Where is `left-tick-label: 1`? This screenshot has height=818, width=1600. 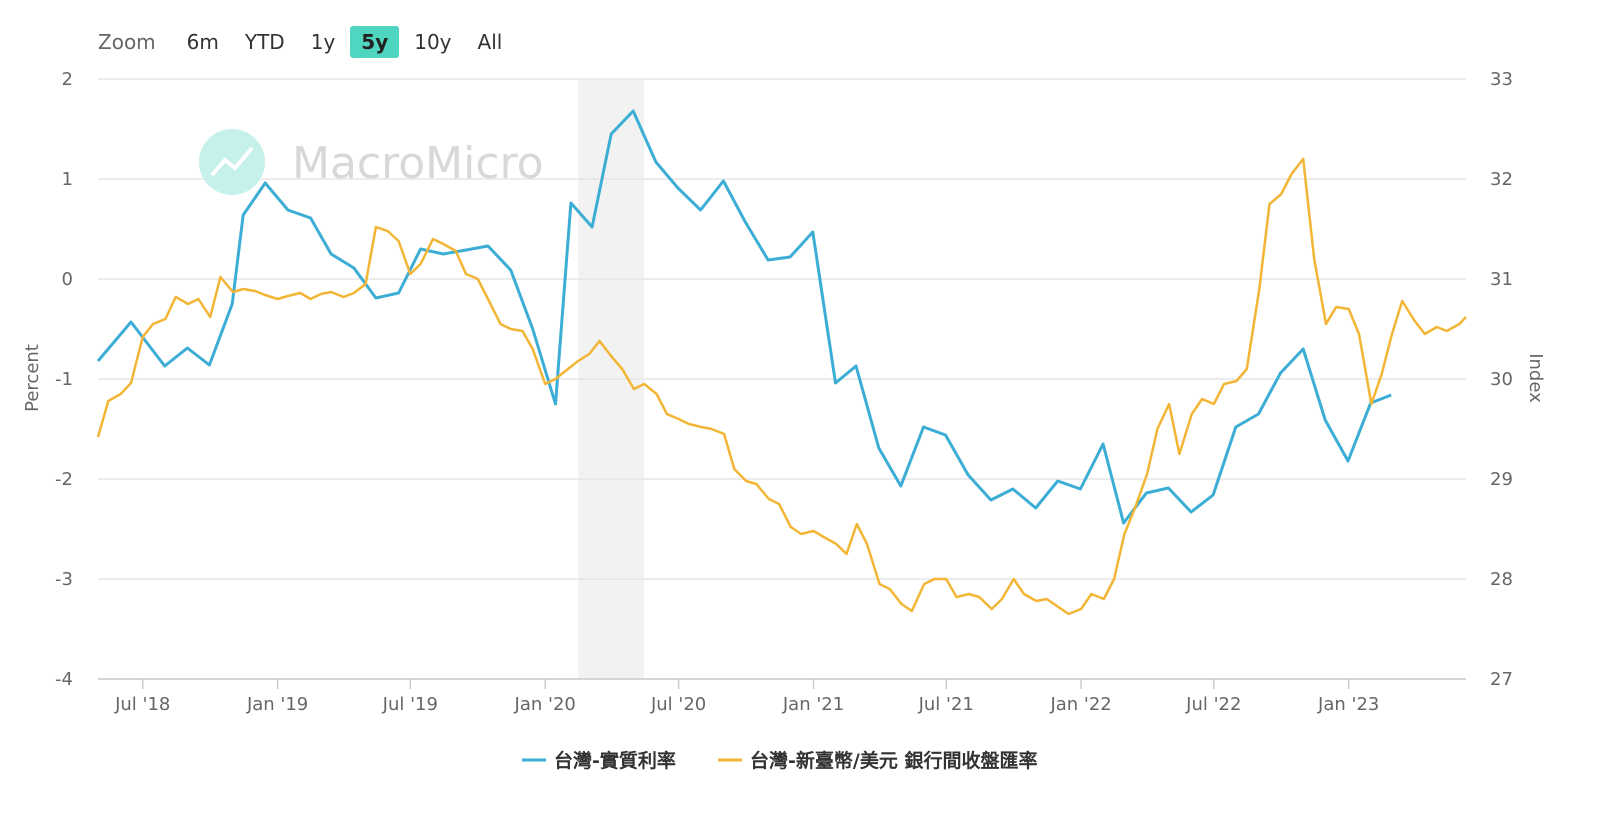 left-tick-label: 1 is located at coordinates (67, 179).